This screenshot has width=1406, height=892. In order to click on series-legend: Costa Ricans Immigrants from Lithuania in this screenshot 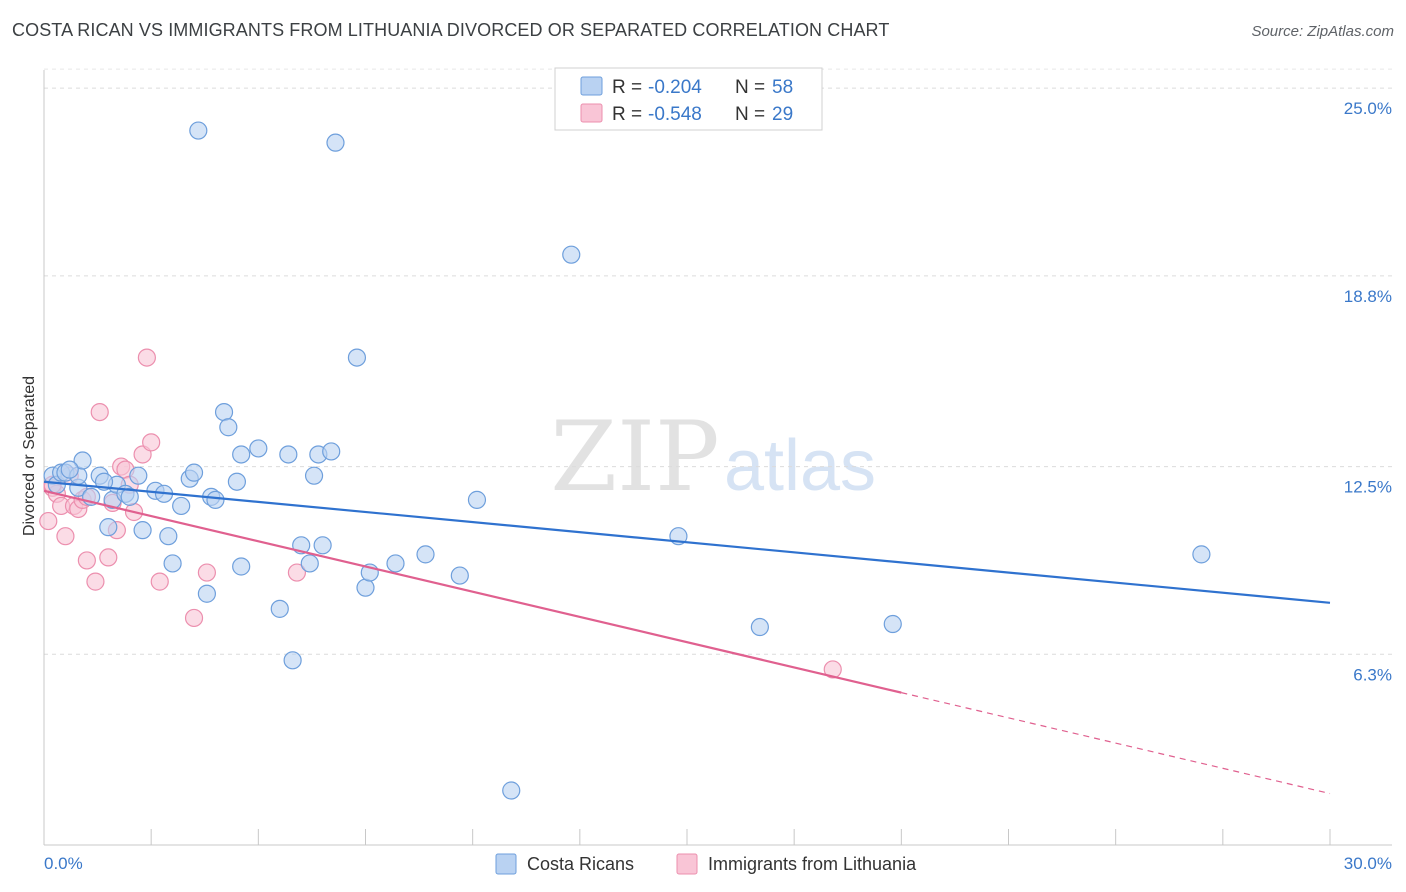, I will do `click(706, 864)`.